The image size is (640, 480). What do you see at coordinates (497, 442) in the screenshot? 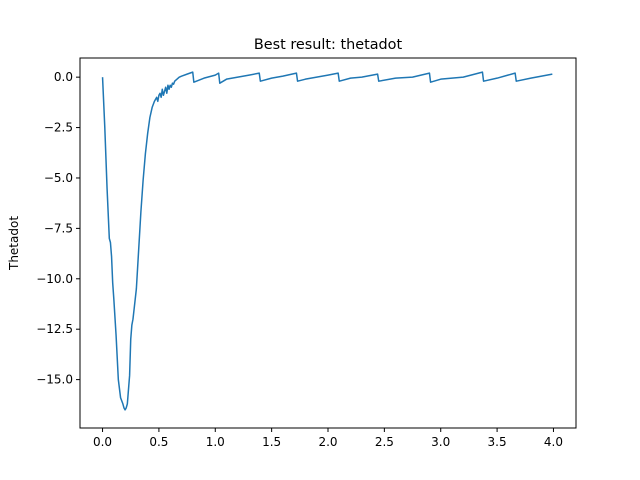
I see `x-tick-label: 3.5` at bounding box center [497, 442].